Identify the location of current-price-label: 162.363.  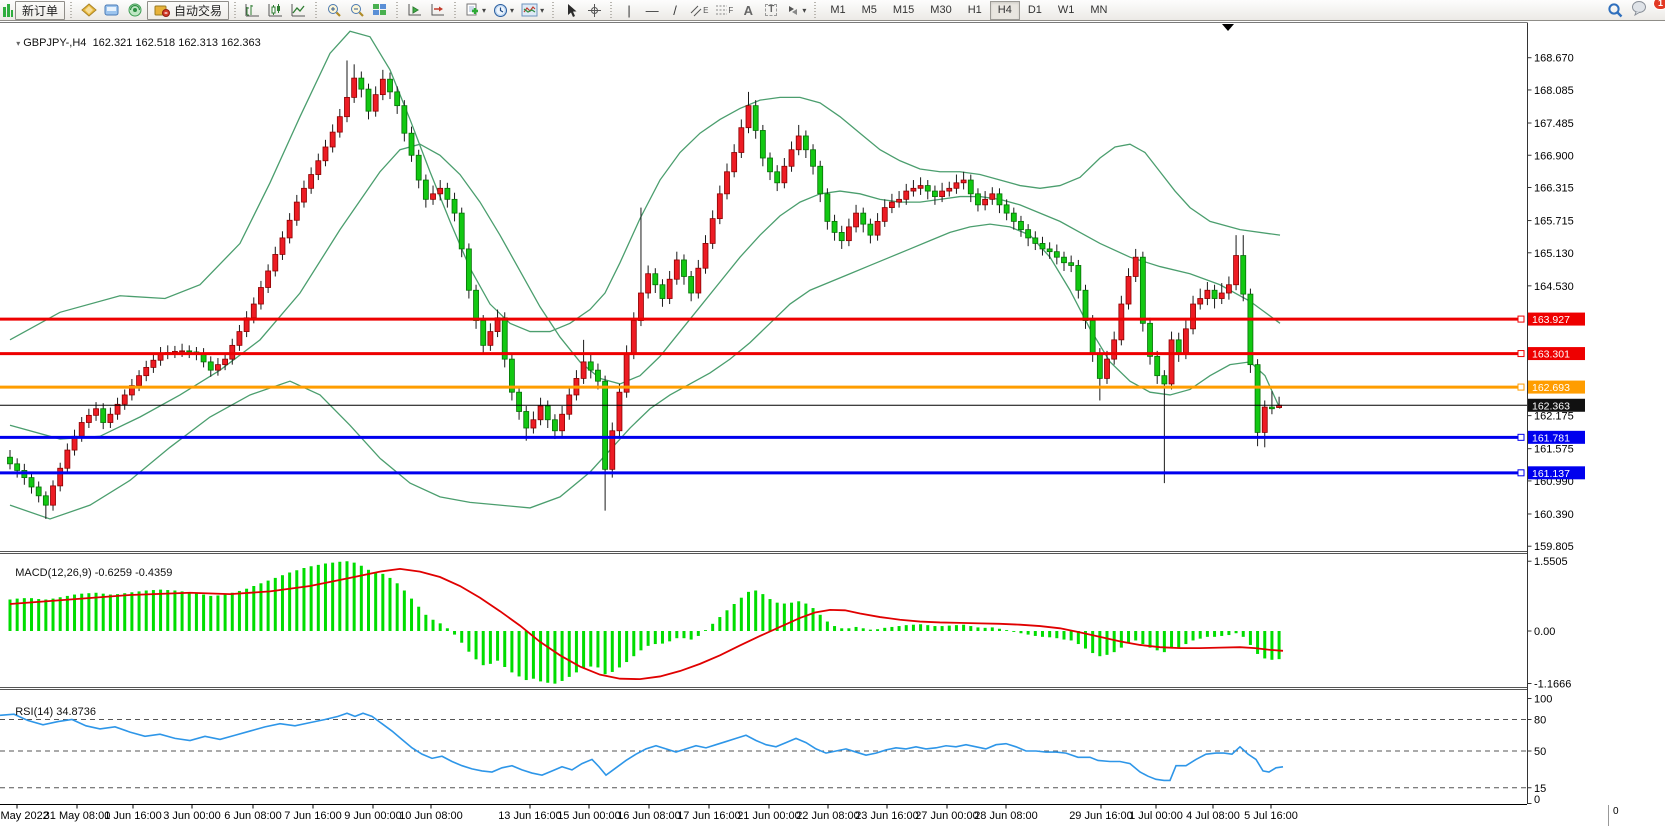
(1556, 405).